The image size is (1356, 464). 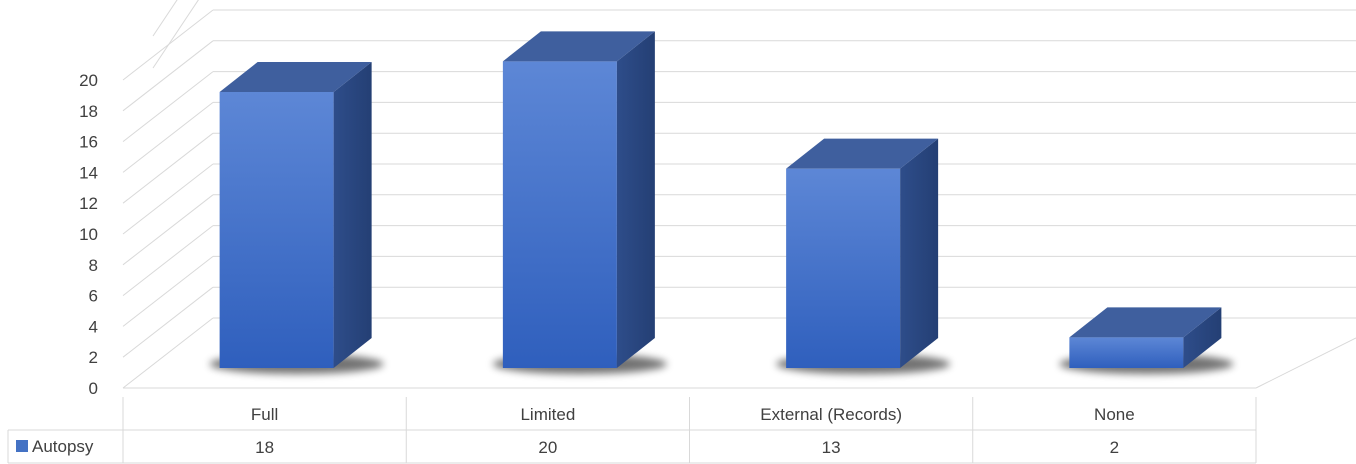 What do you see at coordinates (93, 296) in the screenshot?
I see `y-tick-label: 6` at bounding box center [93, 296].